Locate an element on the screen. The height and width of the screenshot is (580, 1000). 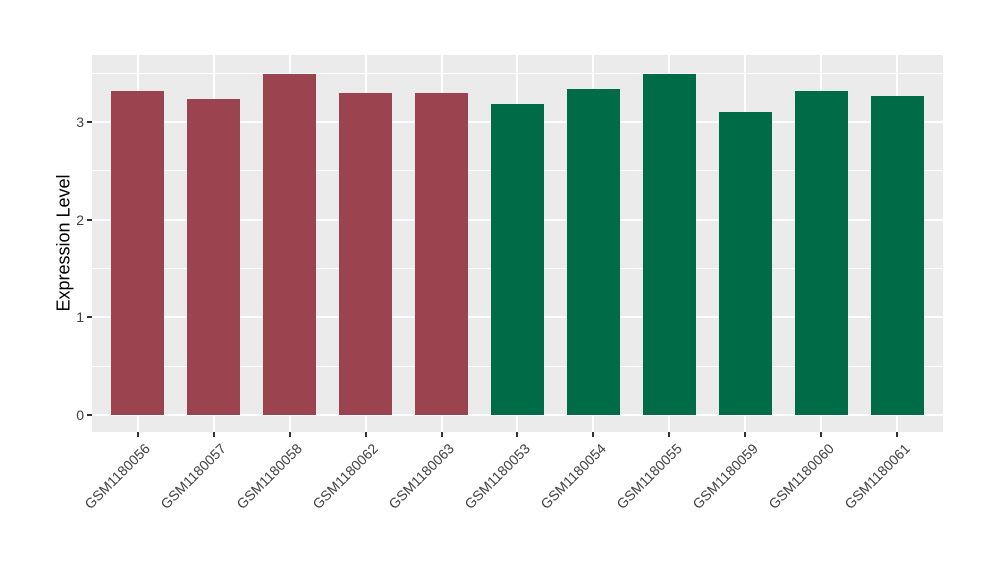
x-tick-label: GSM1180056 is located at coordinates (117, 476).